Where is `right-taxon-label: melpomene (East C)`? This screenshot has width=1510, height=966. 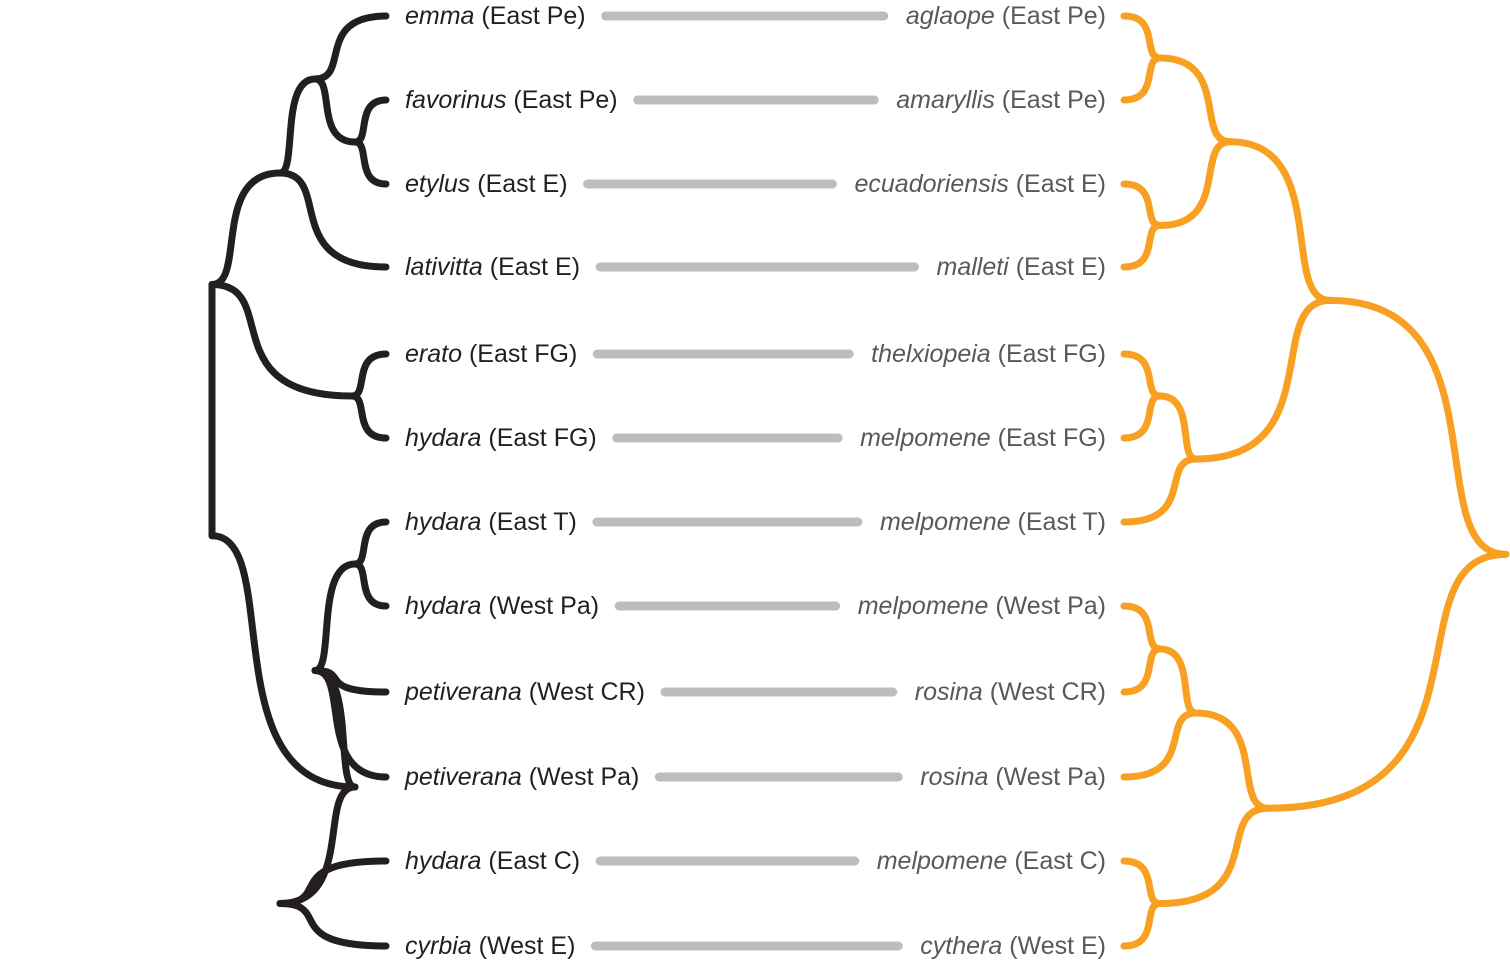 right-taxon-label: melpomene (East C) is located at coordinates (991, 861).